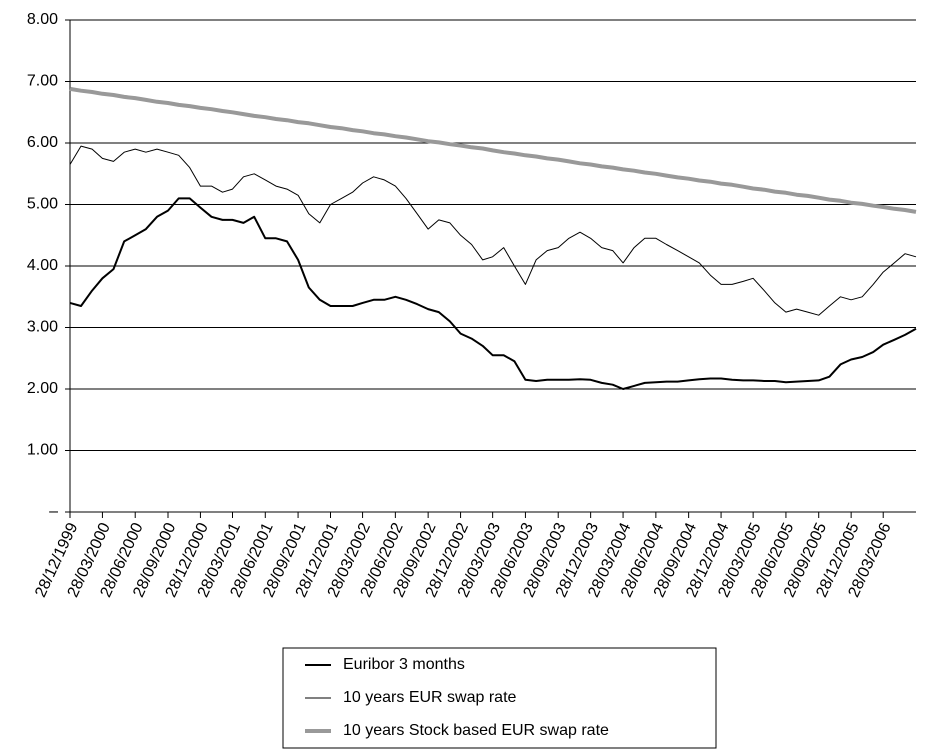  I want to click on y-tick-label: 5.00, so click(42, 204).